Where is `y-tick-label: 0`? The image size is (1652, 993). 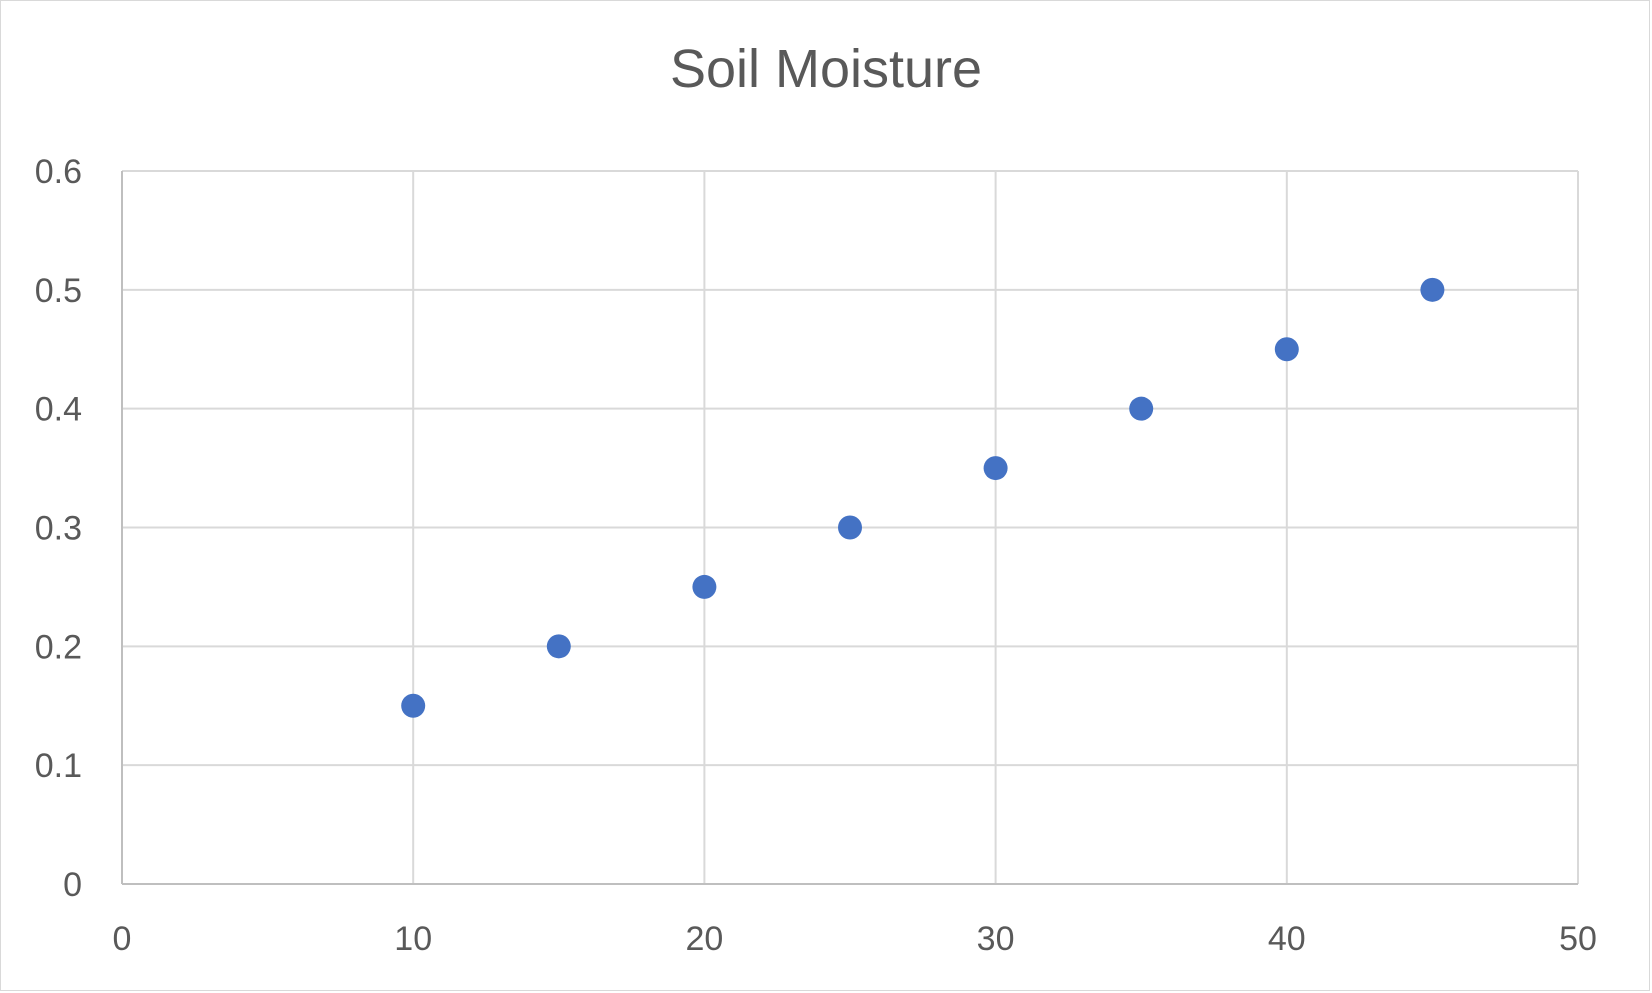 y-tick-label: 0 is located at coordinates (72, 885).